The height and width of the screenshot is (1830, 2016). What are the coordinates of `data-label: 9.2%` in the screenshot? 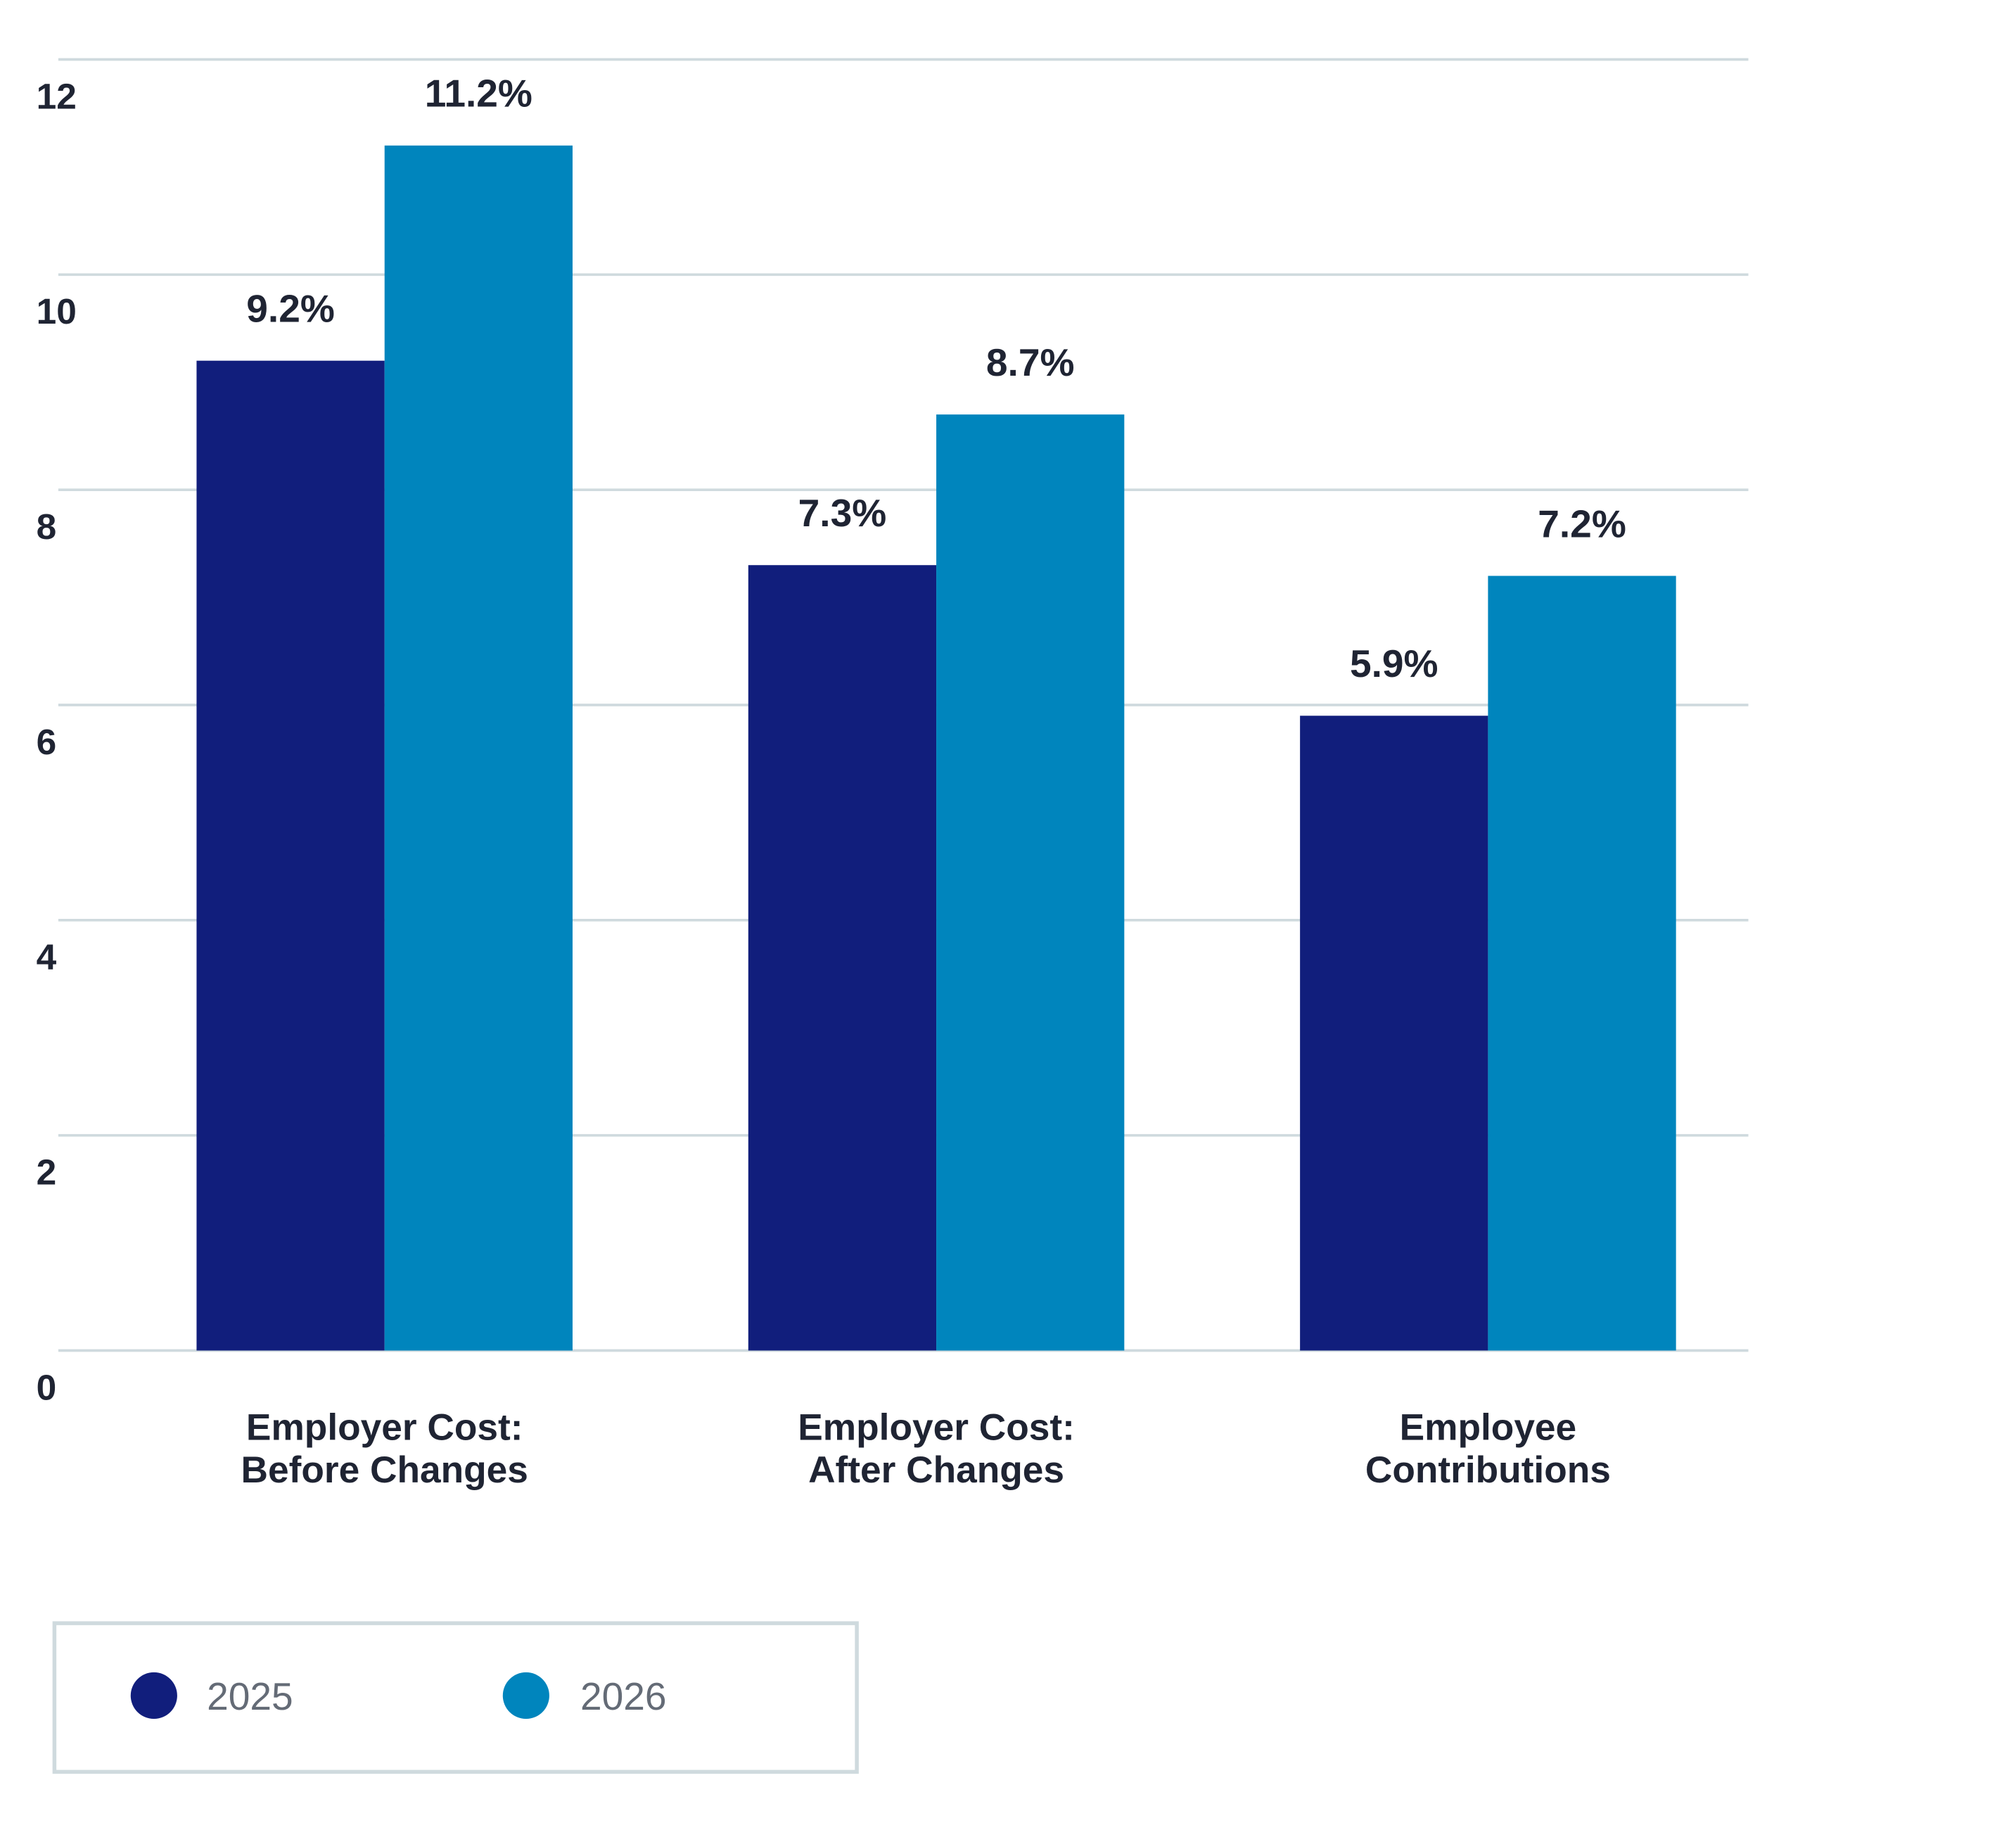 It's located at (290, 309).